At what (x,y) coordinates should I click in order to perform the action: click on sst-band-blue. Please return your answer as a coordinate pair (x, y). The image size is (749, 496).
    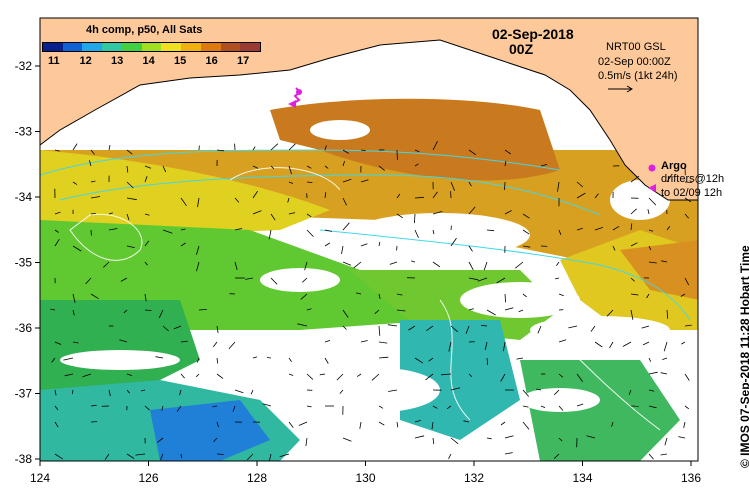
    Looking at the image, I should click on (210, 430).